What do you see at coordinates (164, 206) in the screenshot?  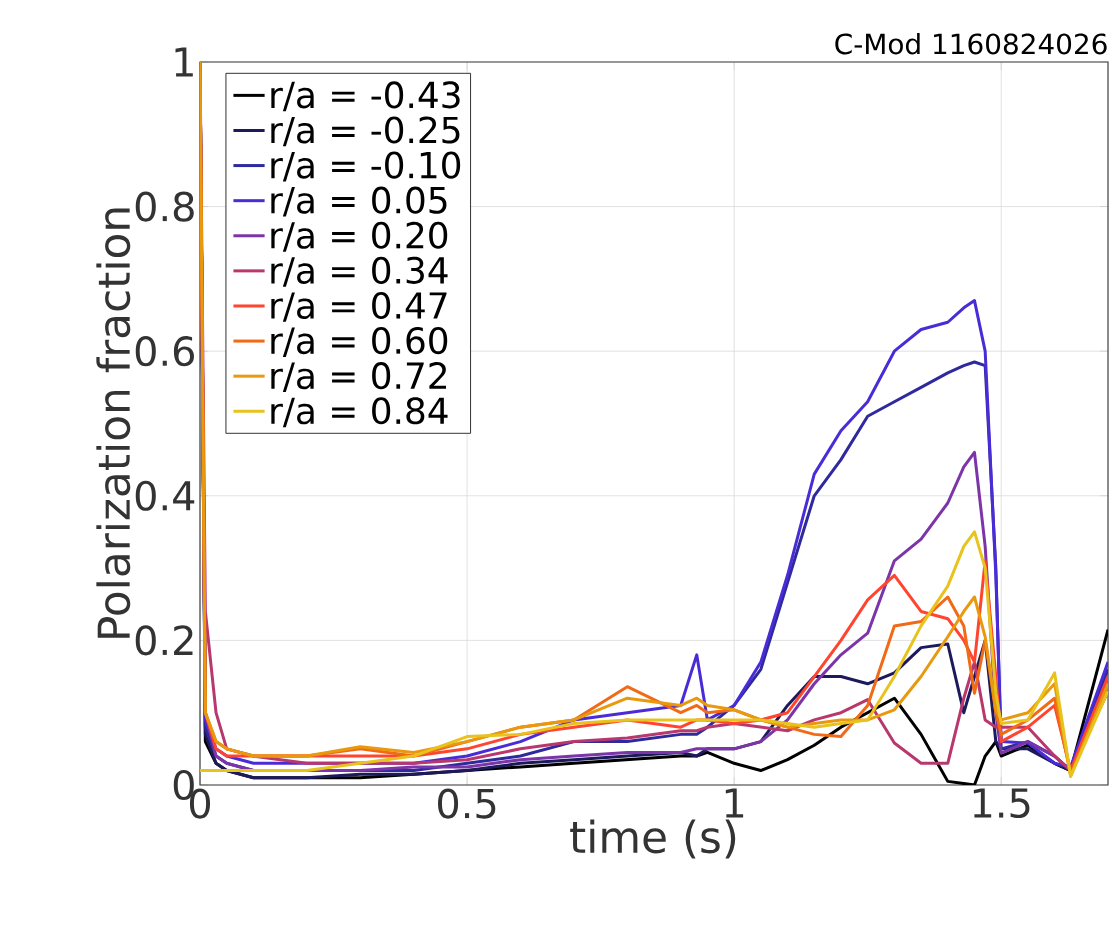 I see `y-tick-label: 0.8` at bounding box center [164, 206].